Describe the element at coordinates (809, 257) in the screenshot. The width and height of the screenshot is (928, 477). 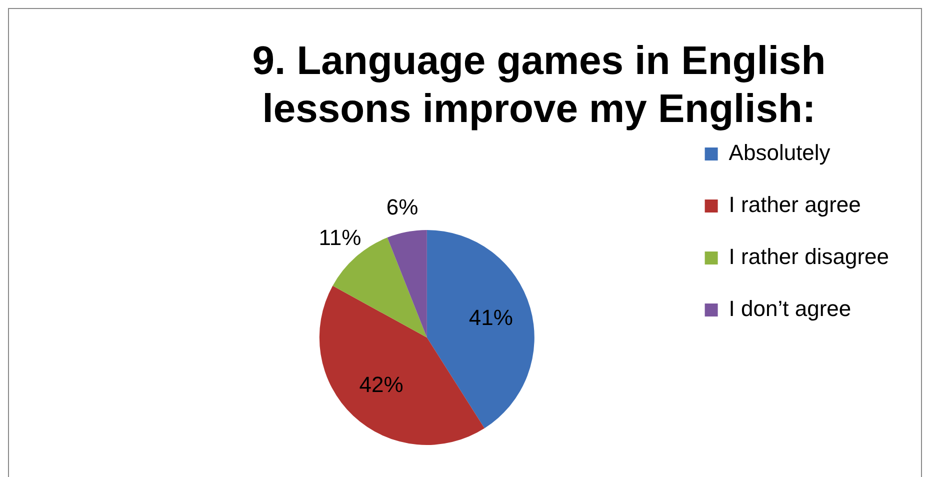
I see `legend-label: I rather disagree` at that location.